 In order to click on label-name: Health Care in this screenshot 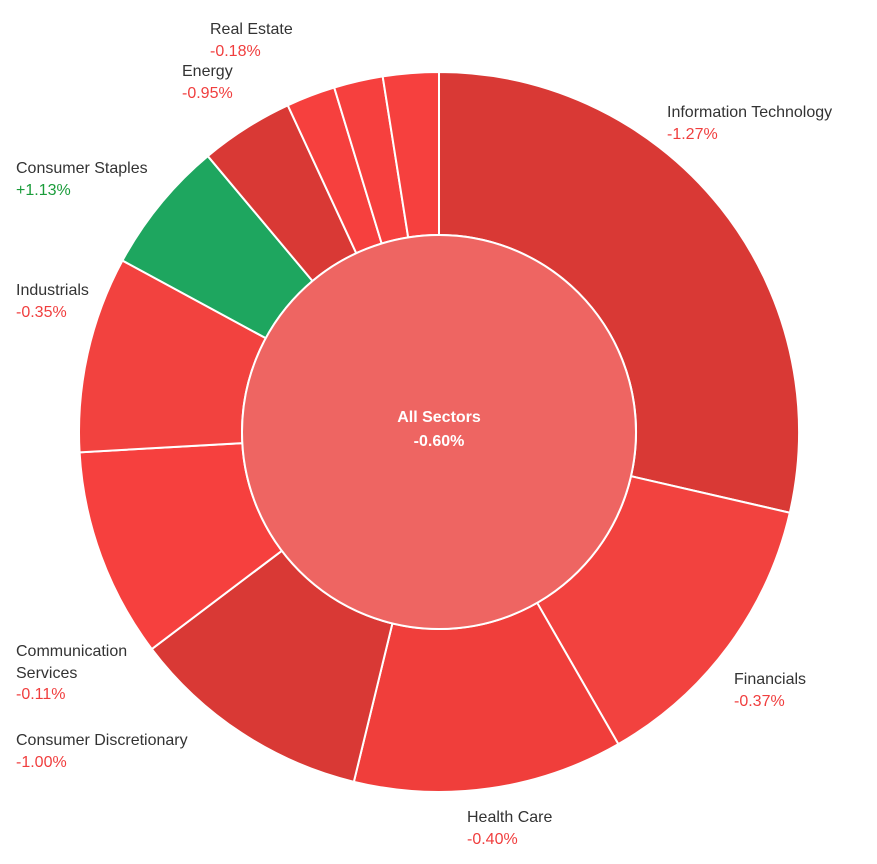, I will do `click(509, 817)`.